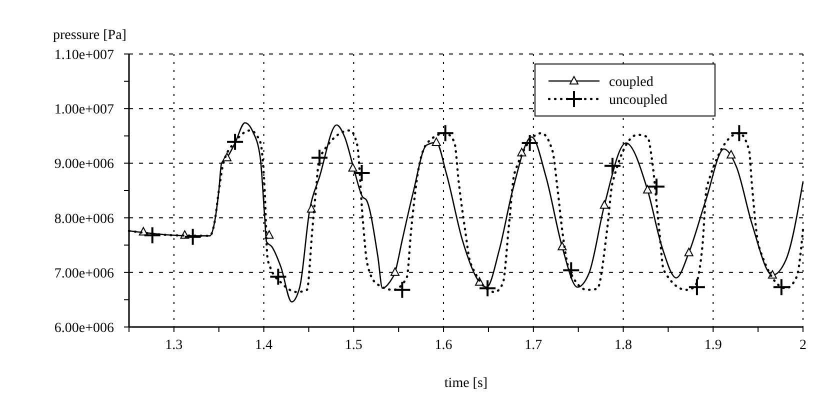 The image size is (838, 410). What do you see at coordinates (174, 345) in the screenshot?
I see `x-tick-label: 1.3` at bounding box center [174, 345].